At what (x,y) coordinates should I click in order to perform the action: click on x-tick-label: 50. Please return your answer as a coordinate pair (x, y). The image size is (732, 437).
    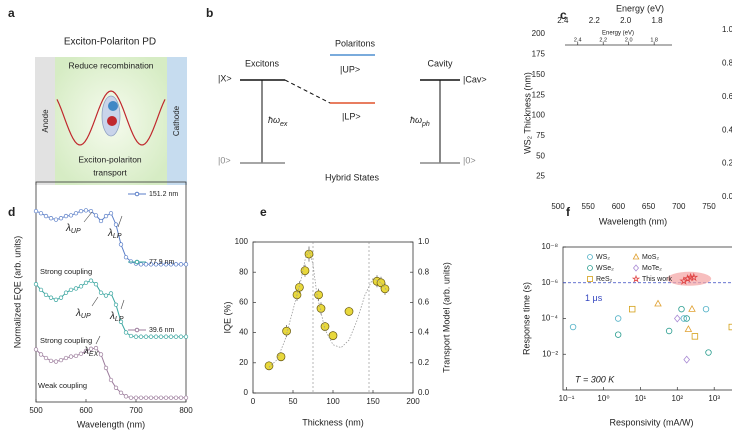
    Looking at the image, I should click on (293, 401).